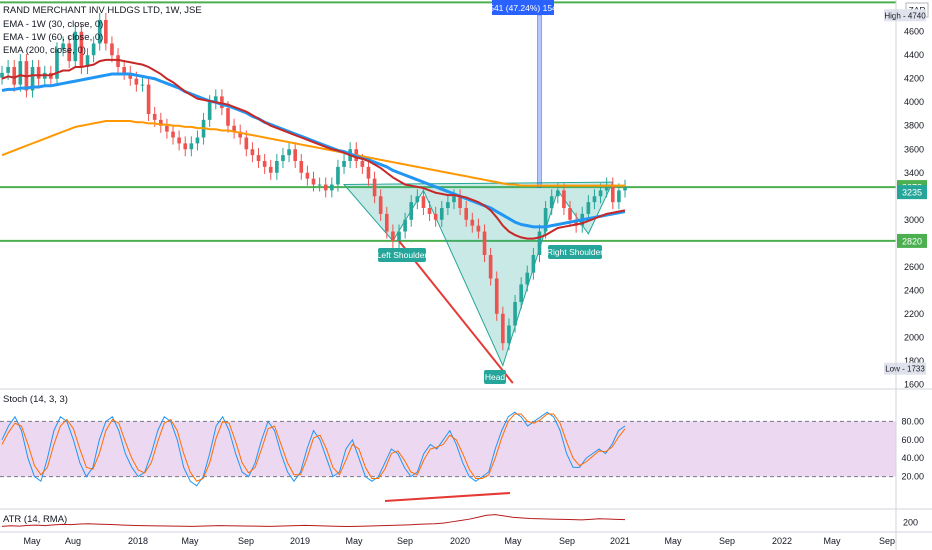 The height and width of the screenshot is (550, 932). I want to click on atr-legend: ATR (14, RMA), so click(35, 519).